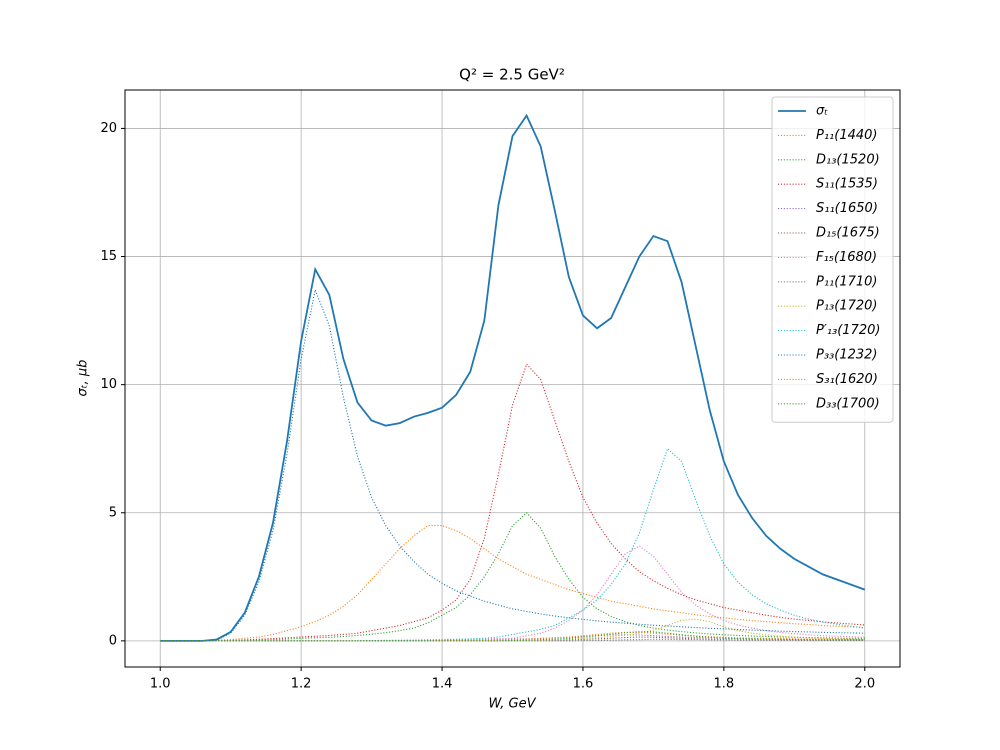 The width and height of the screenshot is (1000, 750). I want to click on legend-label: σₜ, so click(822, 111).